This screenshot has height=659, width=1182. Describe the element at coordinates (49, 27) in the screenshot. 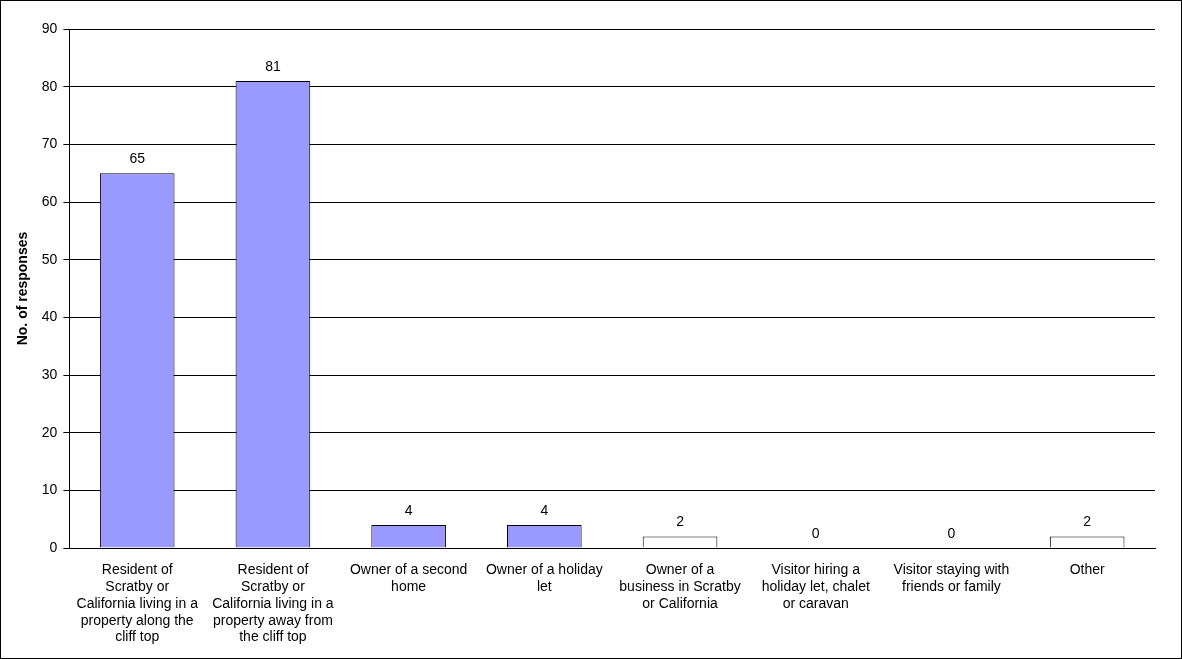

I see `y-tick-label: 90` at that location.